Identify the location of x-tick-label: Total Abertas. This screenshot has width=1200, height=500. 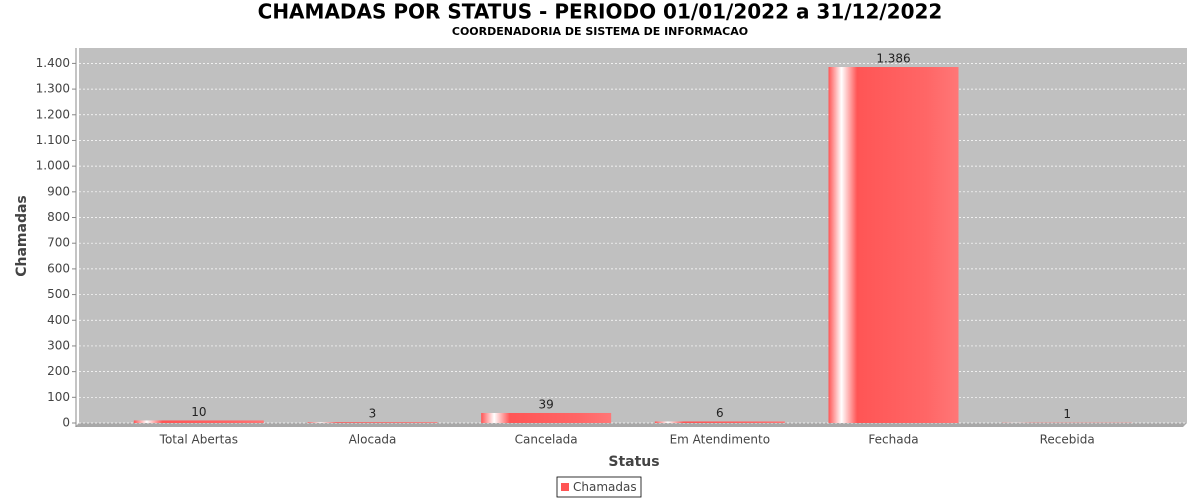
(198, 440).